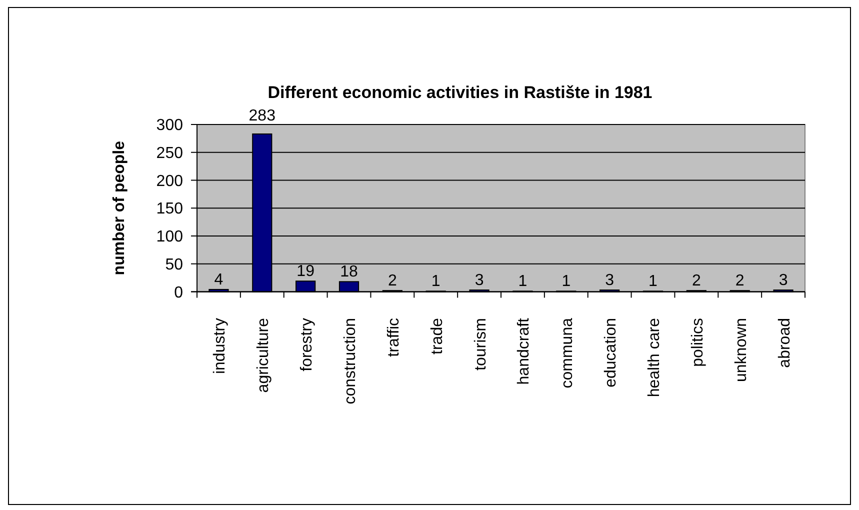 The height and width of the screenshot is (510, 859). What do you see at coordinates (460, 92) in the screenshot?
I see `chart-title: Different economic activities in Rastište in 1981` at bounding box center [460, 92].